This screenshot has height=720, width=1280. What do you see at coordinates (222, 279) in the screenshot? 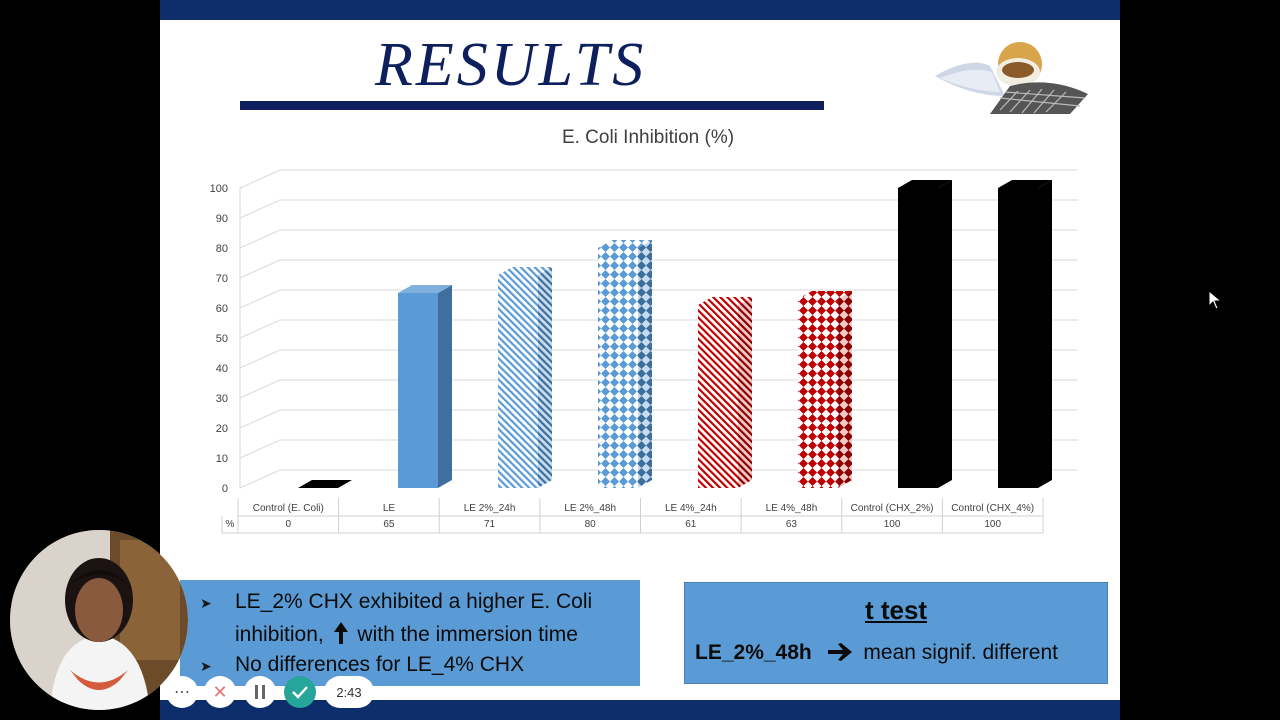
I see `y-tick-label: 70` at bounding box center [222, 279].